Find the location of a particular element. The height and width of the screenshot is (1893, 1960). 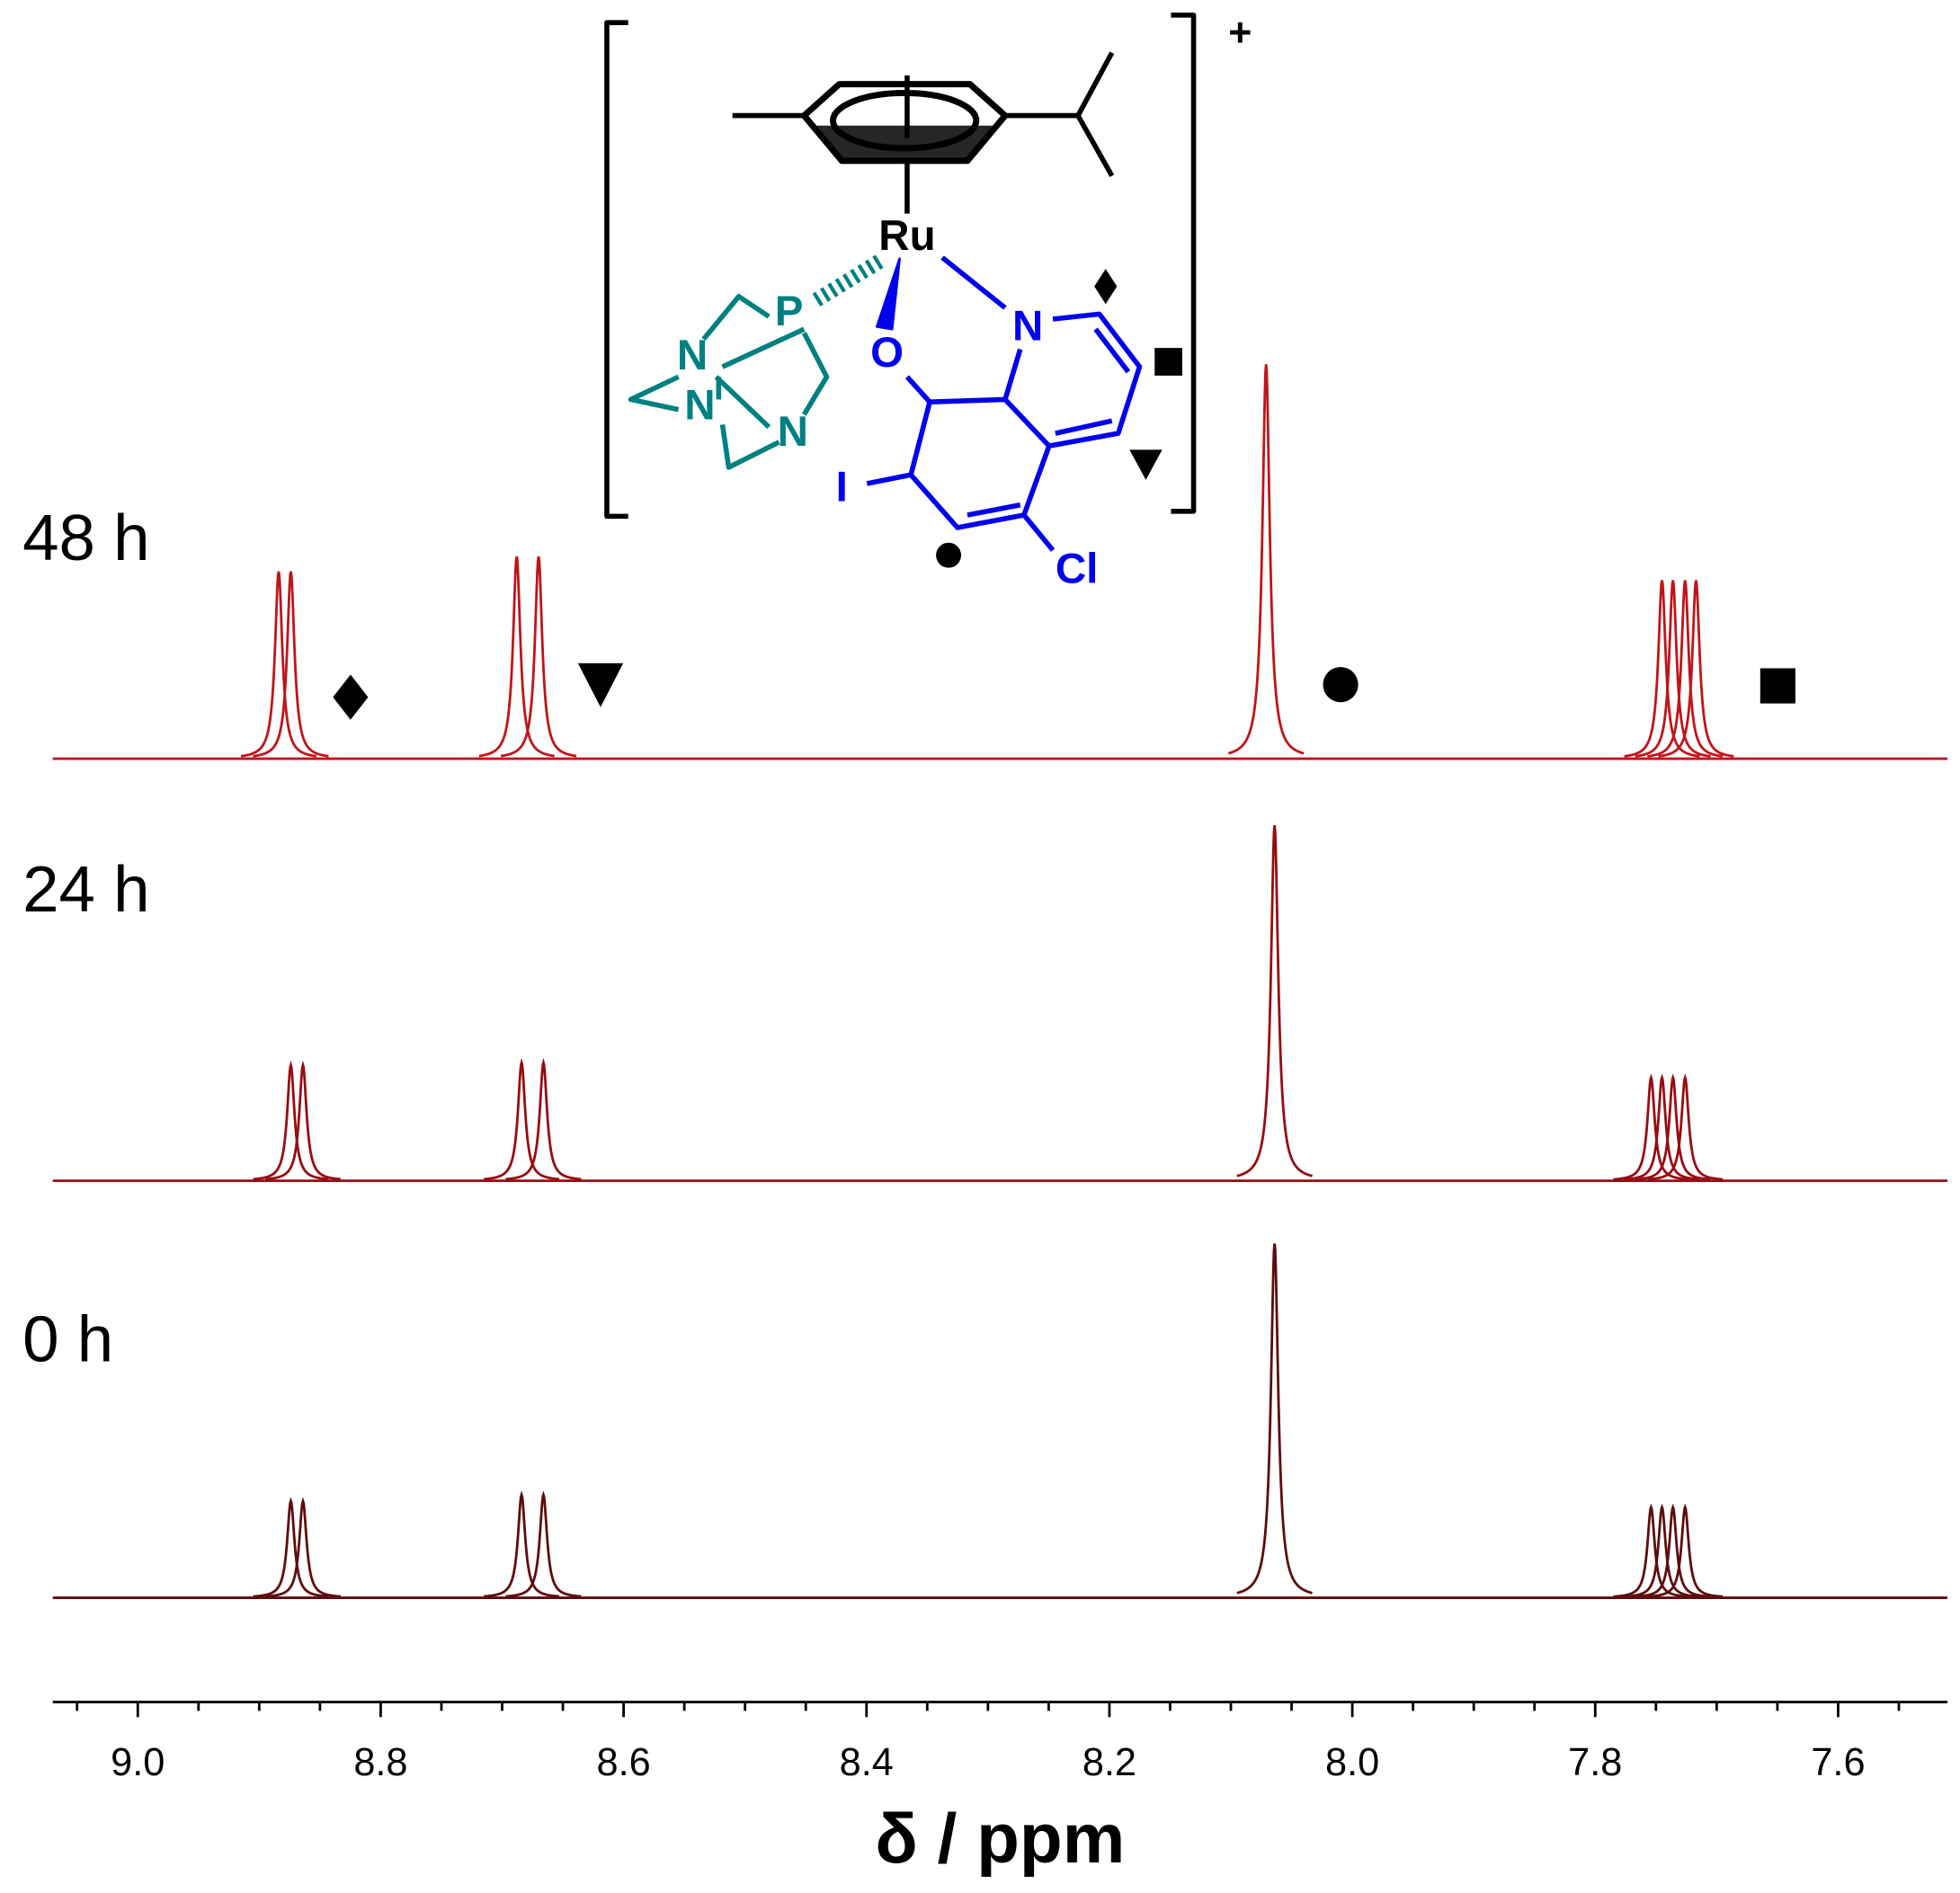

atom: O is located at coordinates (887, 353).